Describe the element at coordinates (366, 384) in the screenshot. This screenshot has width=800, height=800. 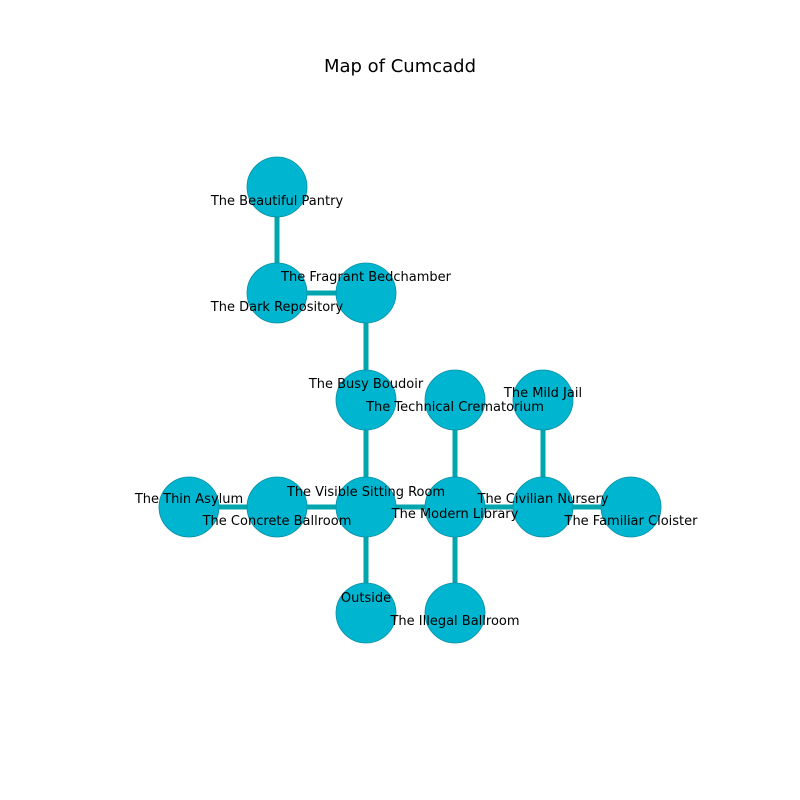
I see `room-label-busy-boudoir: The Busy Boudoir` at that location.